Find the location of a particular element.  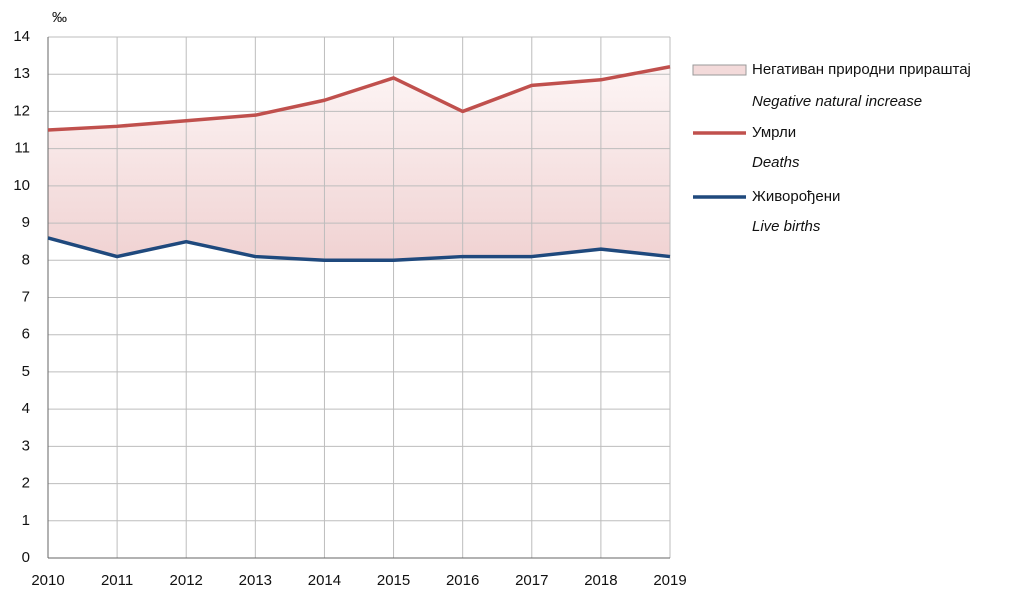

y-tick-label: 11 is located at coordinates (22, 148).